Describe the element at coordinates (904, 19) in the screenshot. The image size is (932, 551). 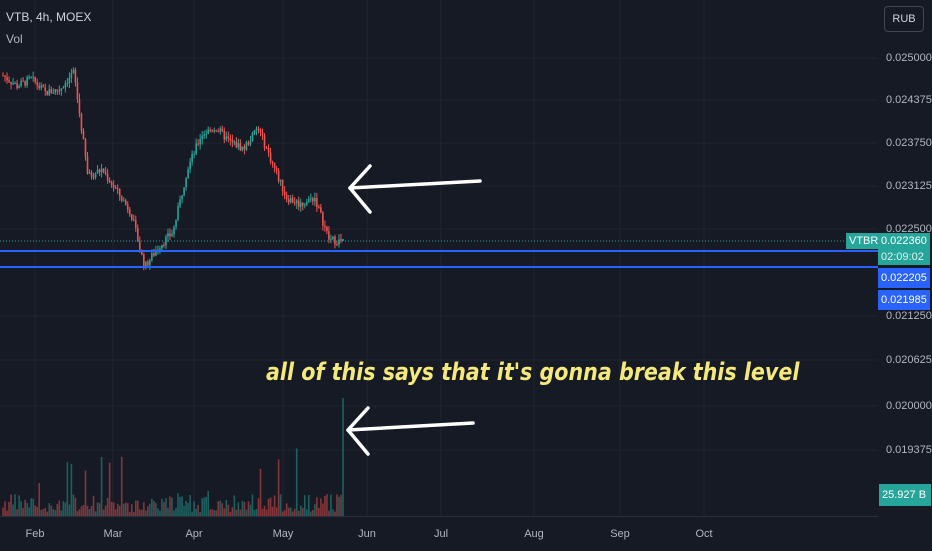
I see `currency-button: RUB` at that location.